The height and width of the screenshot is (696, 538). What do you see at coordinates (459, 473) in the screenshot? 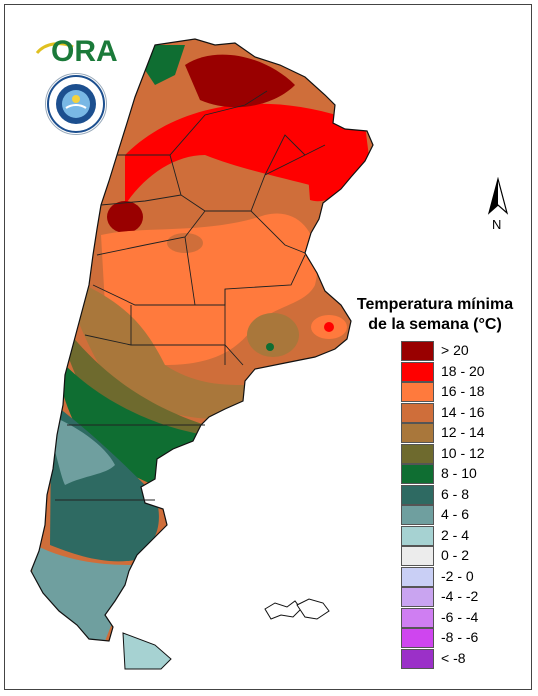
I see `legend-label: 8 - 10` at bounding box center [459, 473].